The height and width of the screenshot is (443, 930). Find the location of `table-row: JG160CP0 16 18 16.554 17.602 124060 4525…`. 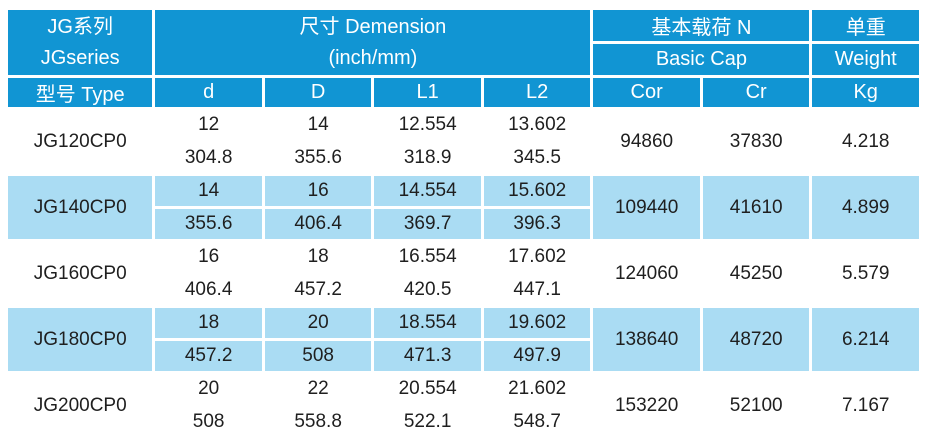

table-row: JG160CP0 16 18 16.554 17.602 124060 4525… is located at coordinates (463, 273).